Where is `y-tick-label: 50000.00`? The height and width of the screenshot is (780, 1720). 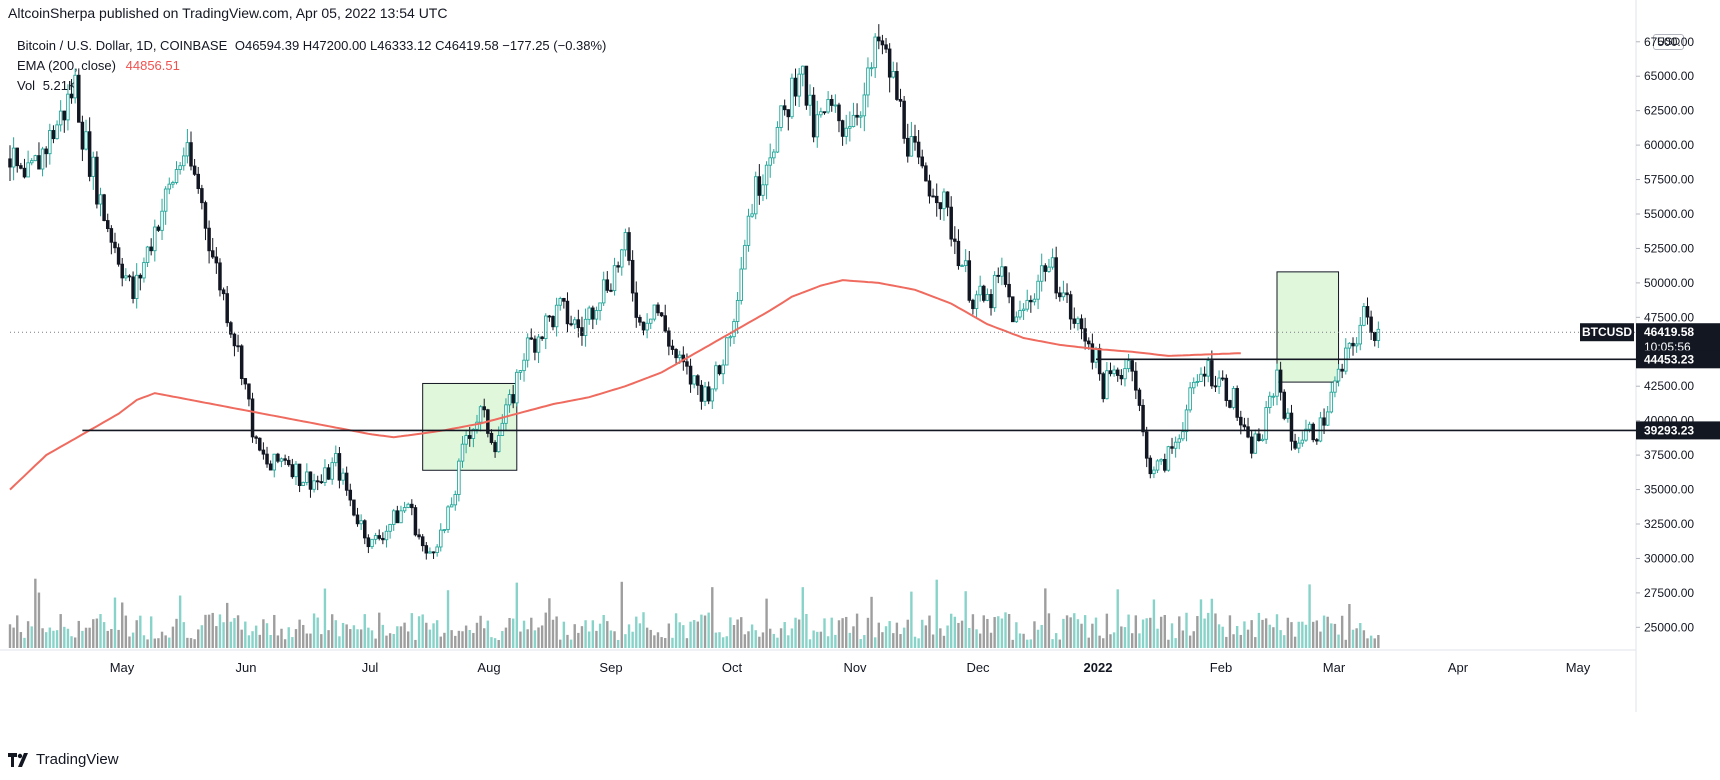 y-tick-label: 50000.00 is located at coordinates (1669, 283).